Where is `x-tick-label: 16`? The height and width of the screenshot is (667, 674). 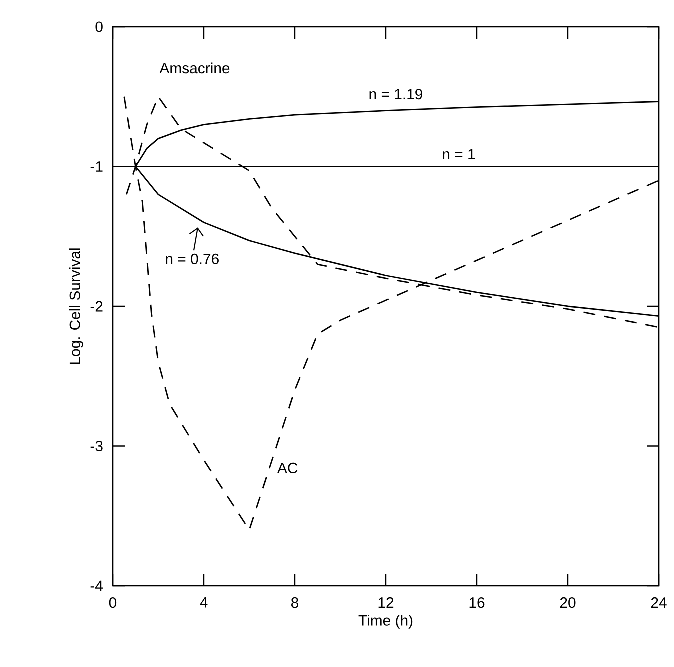 x-tick-label: 16 is located at coordinates (477, 603).